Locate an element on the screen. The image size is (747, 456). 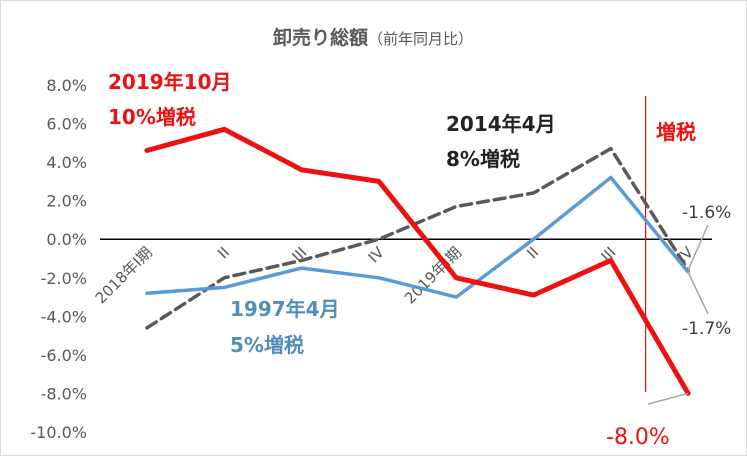
value-label-2014-last: -1.6% is located at coordinates (706, 213).